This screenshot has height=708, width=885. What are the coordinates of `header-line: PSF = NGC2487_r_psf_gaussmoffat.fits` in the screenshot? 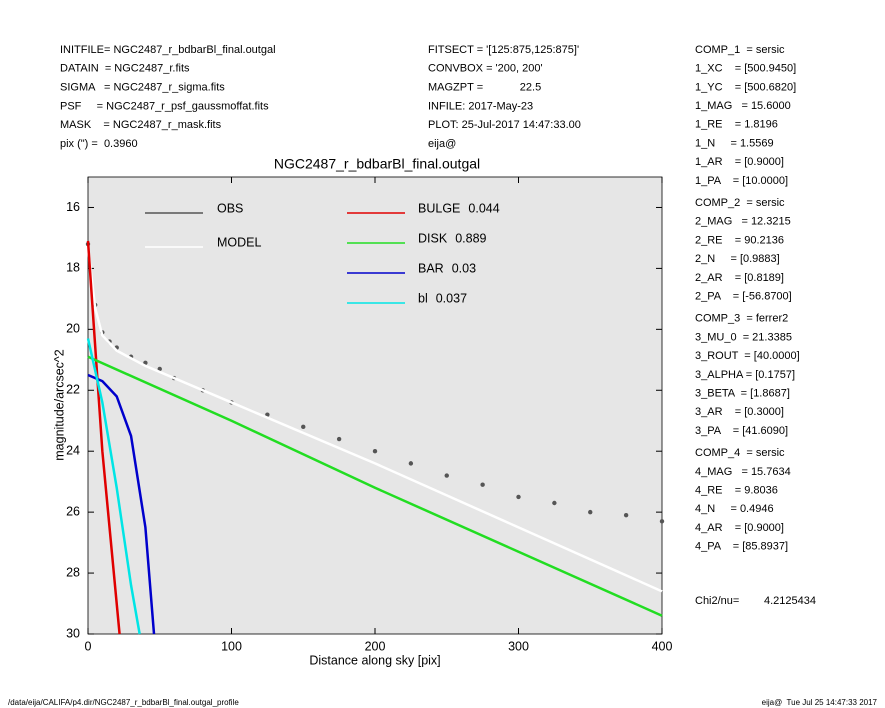 It's located at (164, 106).